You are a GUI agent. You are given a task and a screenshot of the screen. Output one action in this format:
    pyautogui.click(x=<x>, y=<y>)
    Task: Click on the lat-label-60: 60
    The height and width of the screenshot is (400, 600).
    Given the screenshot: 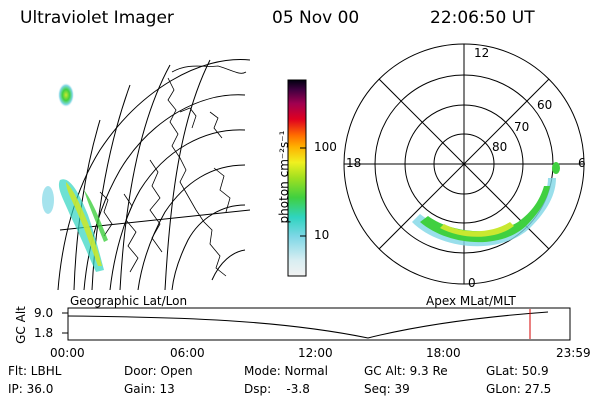 What is the action you would take?
    pyautogui.click(x=545, y=105)
    